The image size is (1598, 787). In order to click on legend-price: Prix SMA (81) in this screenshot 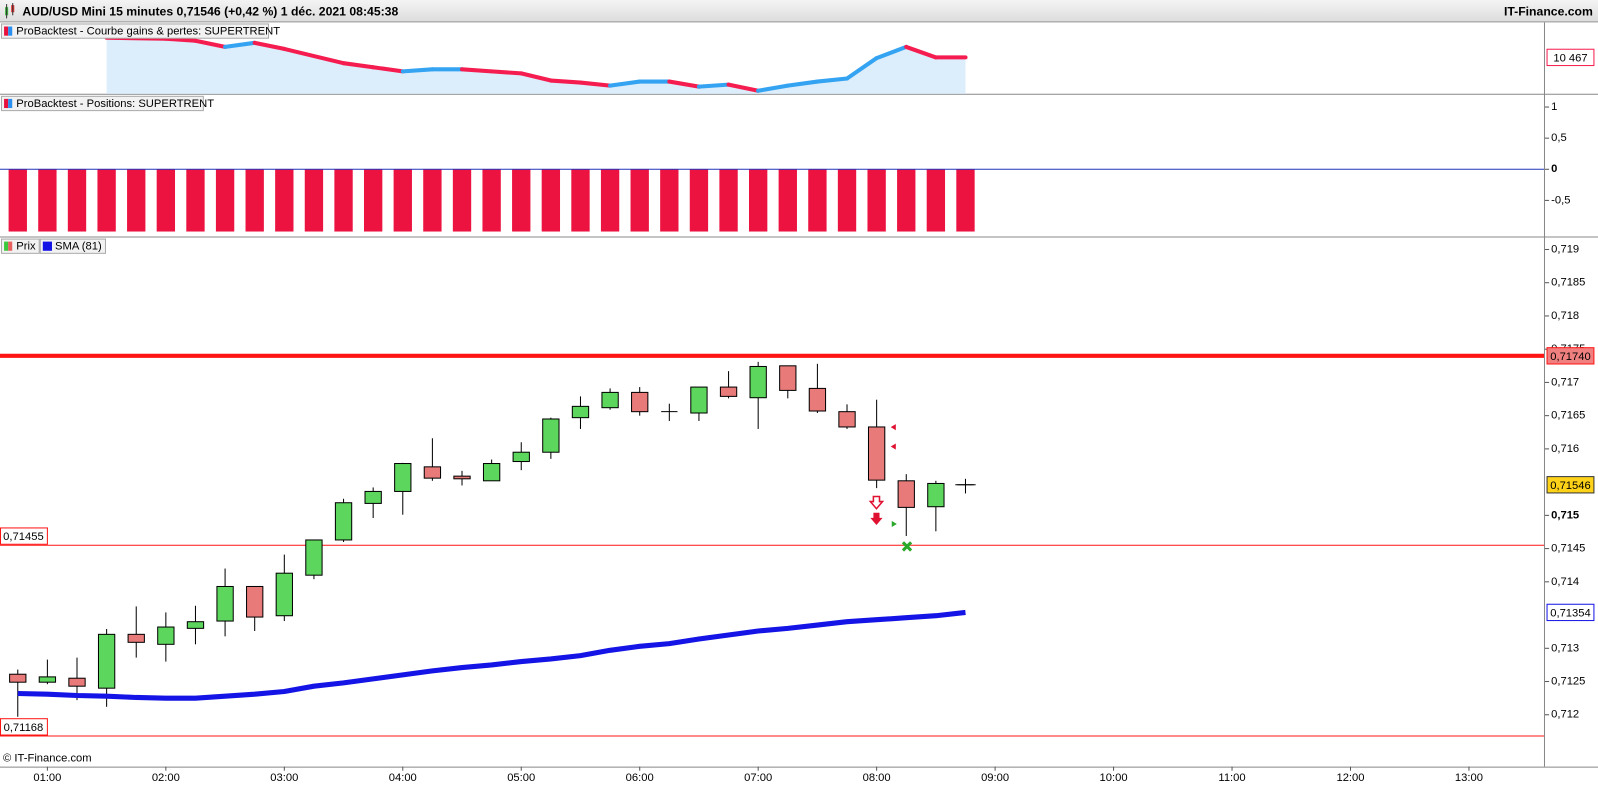, I will do `click(53, 246)`.